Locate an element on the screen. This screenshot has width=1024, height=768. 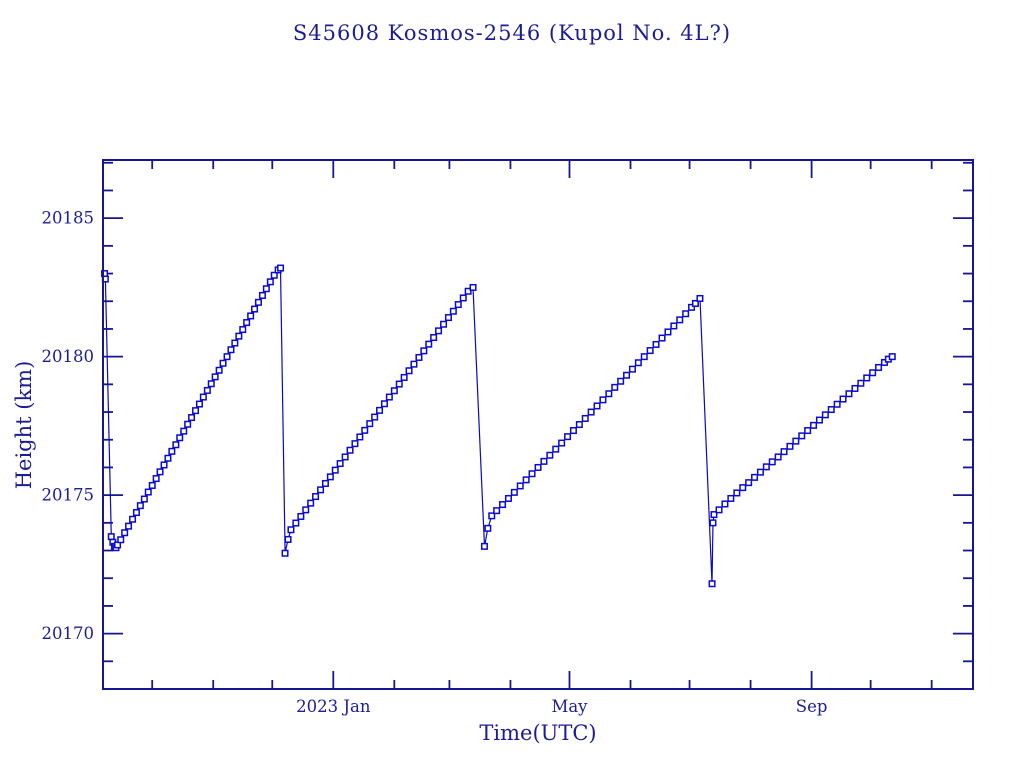
x-tick-label: May is located at coordinates (569, 706).